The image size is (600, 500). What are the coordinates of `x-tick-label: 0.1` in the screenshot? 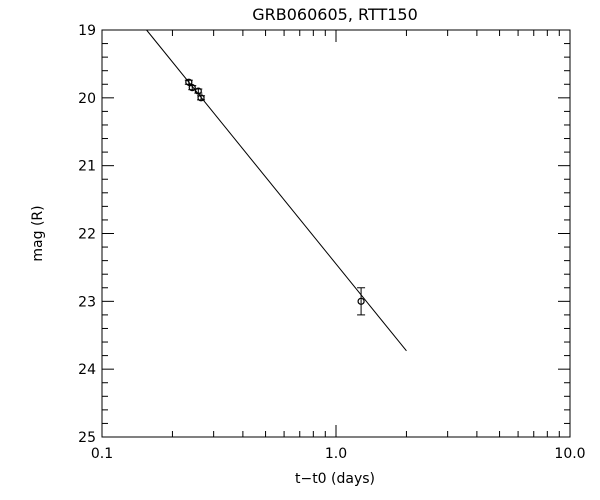 It's located at (102, 454).